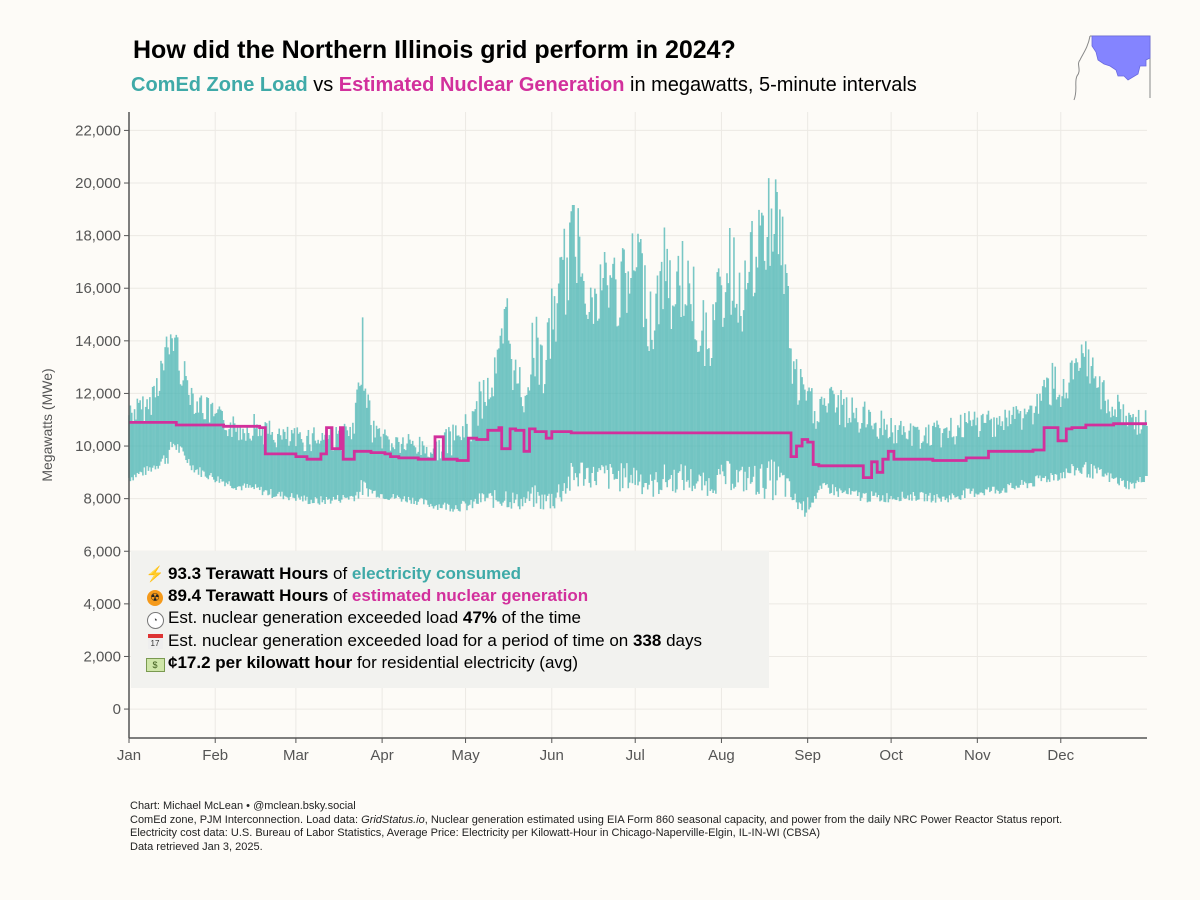 The width and height of the screenshot is (1200, 900). I want to click on y-tick-label: 22,000, so click(98, 130).